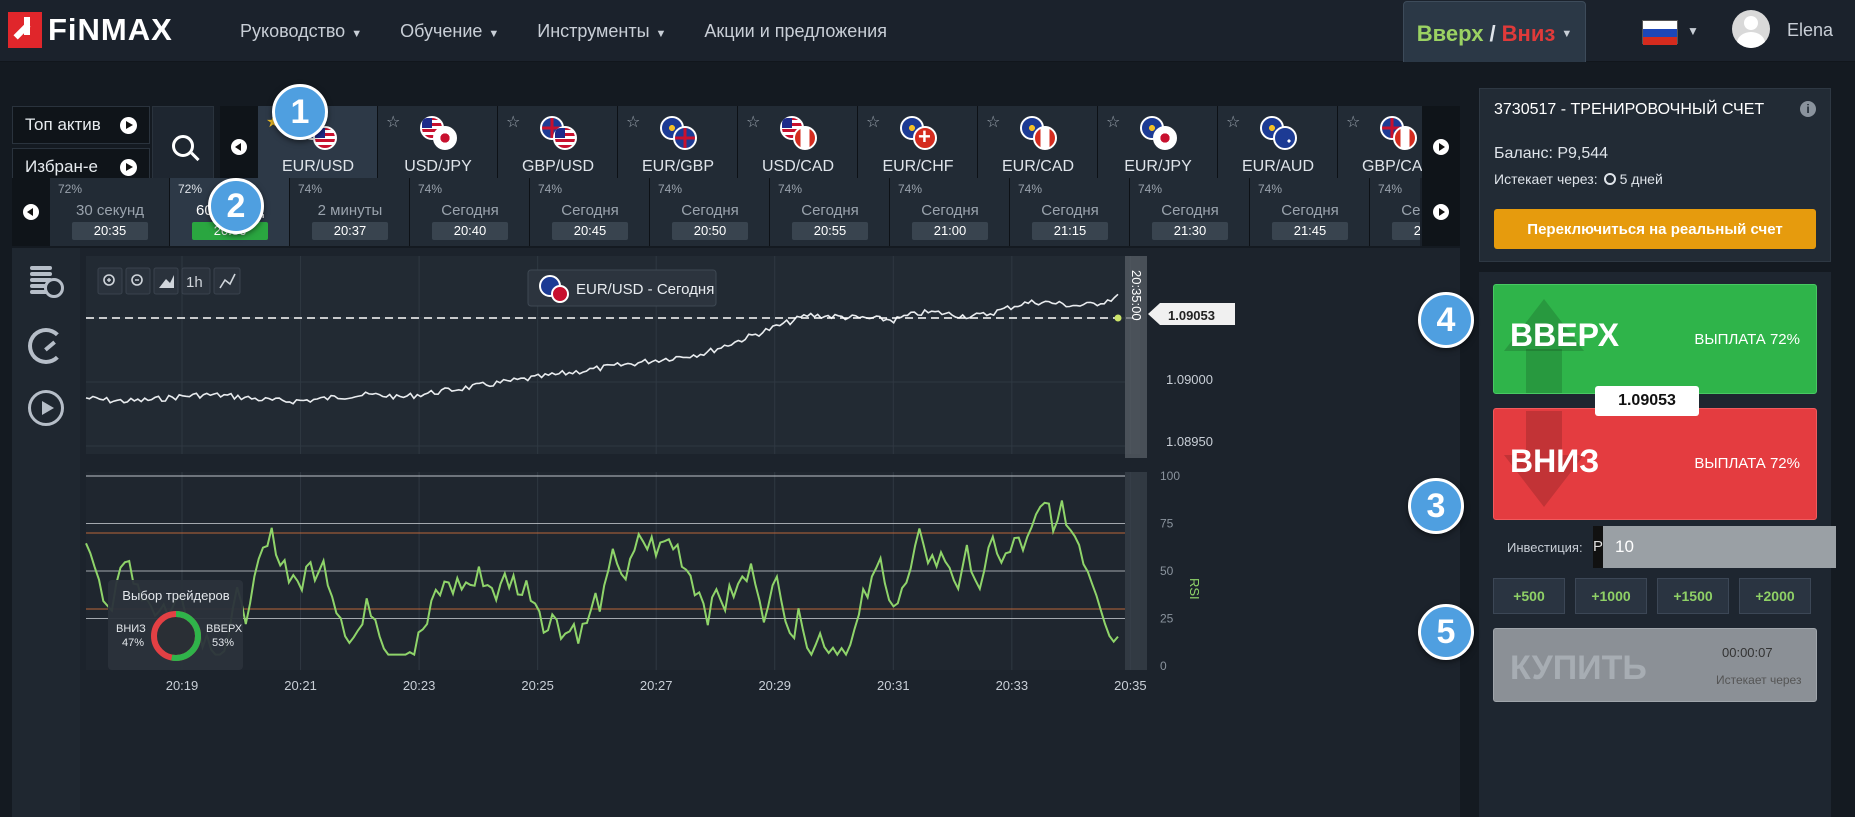  I want to click on asset-tab: ☆ EUR/GBP, so click(678, 147).